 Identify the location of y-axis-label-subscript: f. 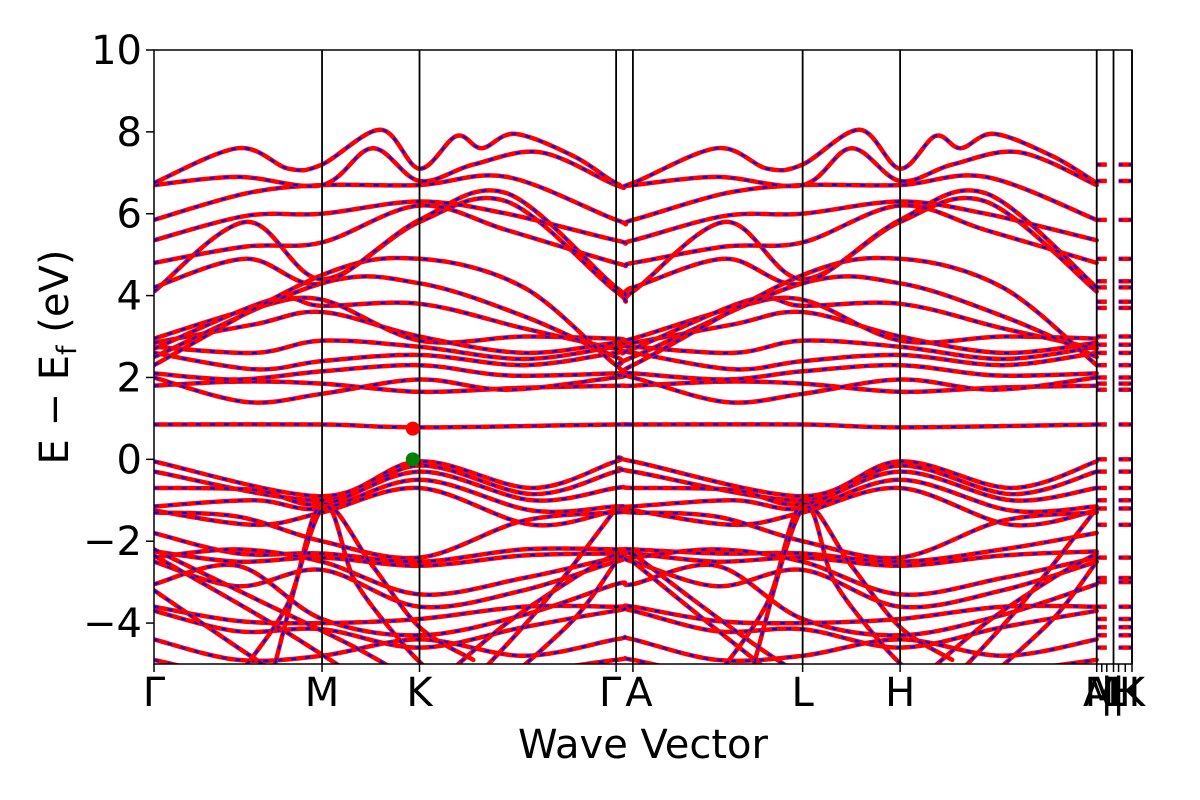
(67, 349).